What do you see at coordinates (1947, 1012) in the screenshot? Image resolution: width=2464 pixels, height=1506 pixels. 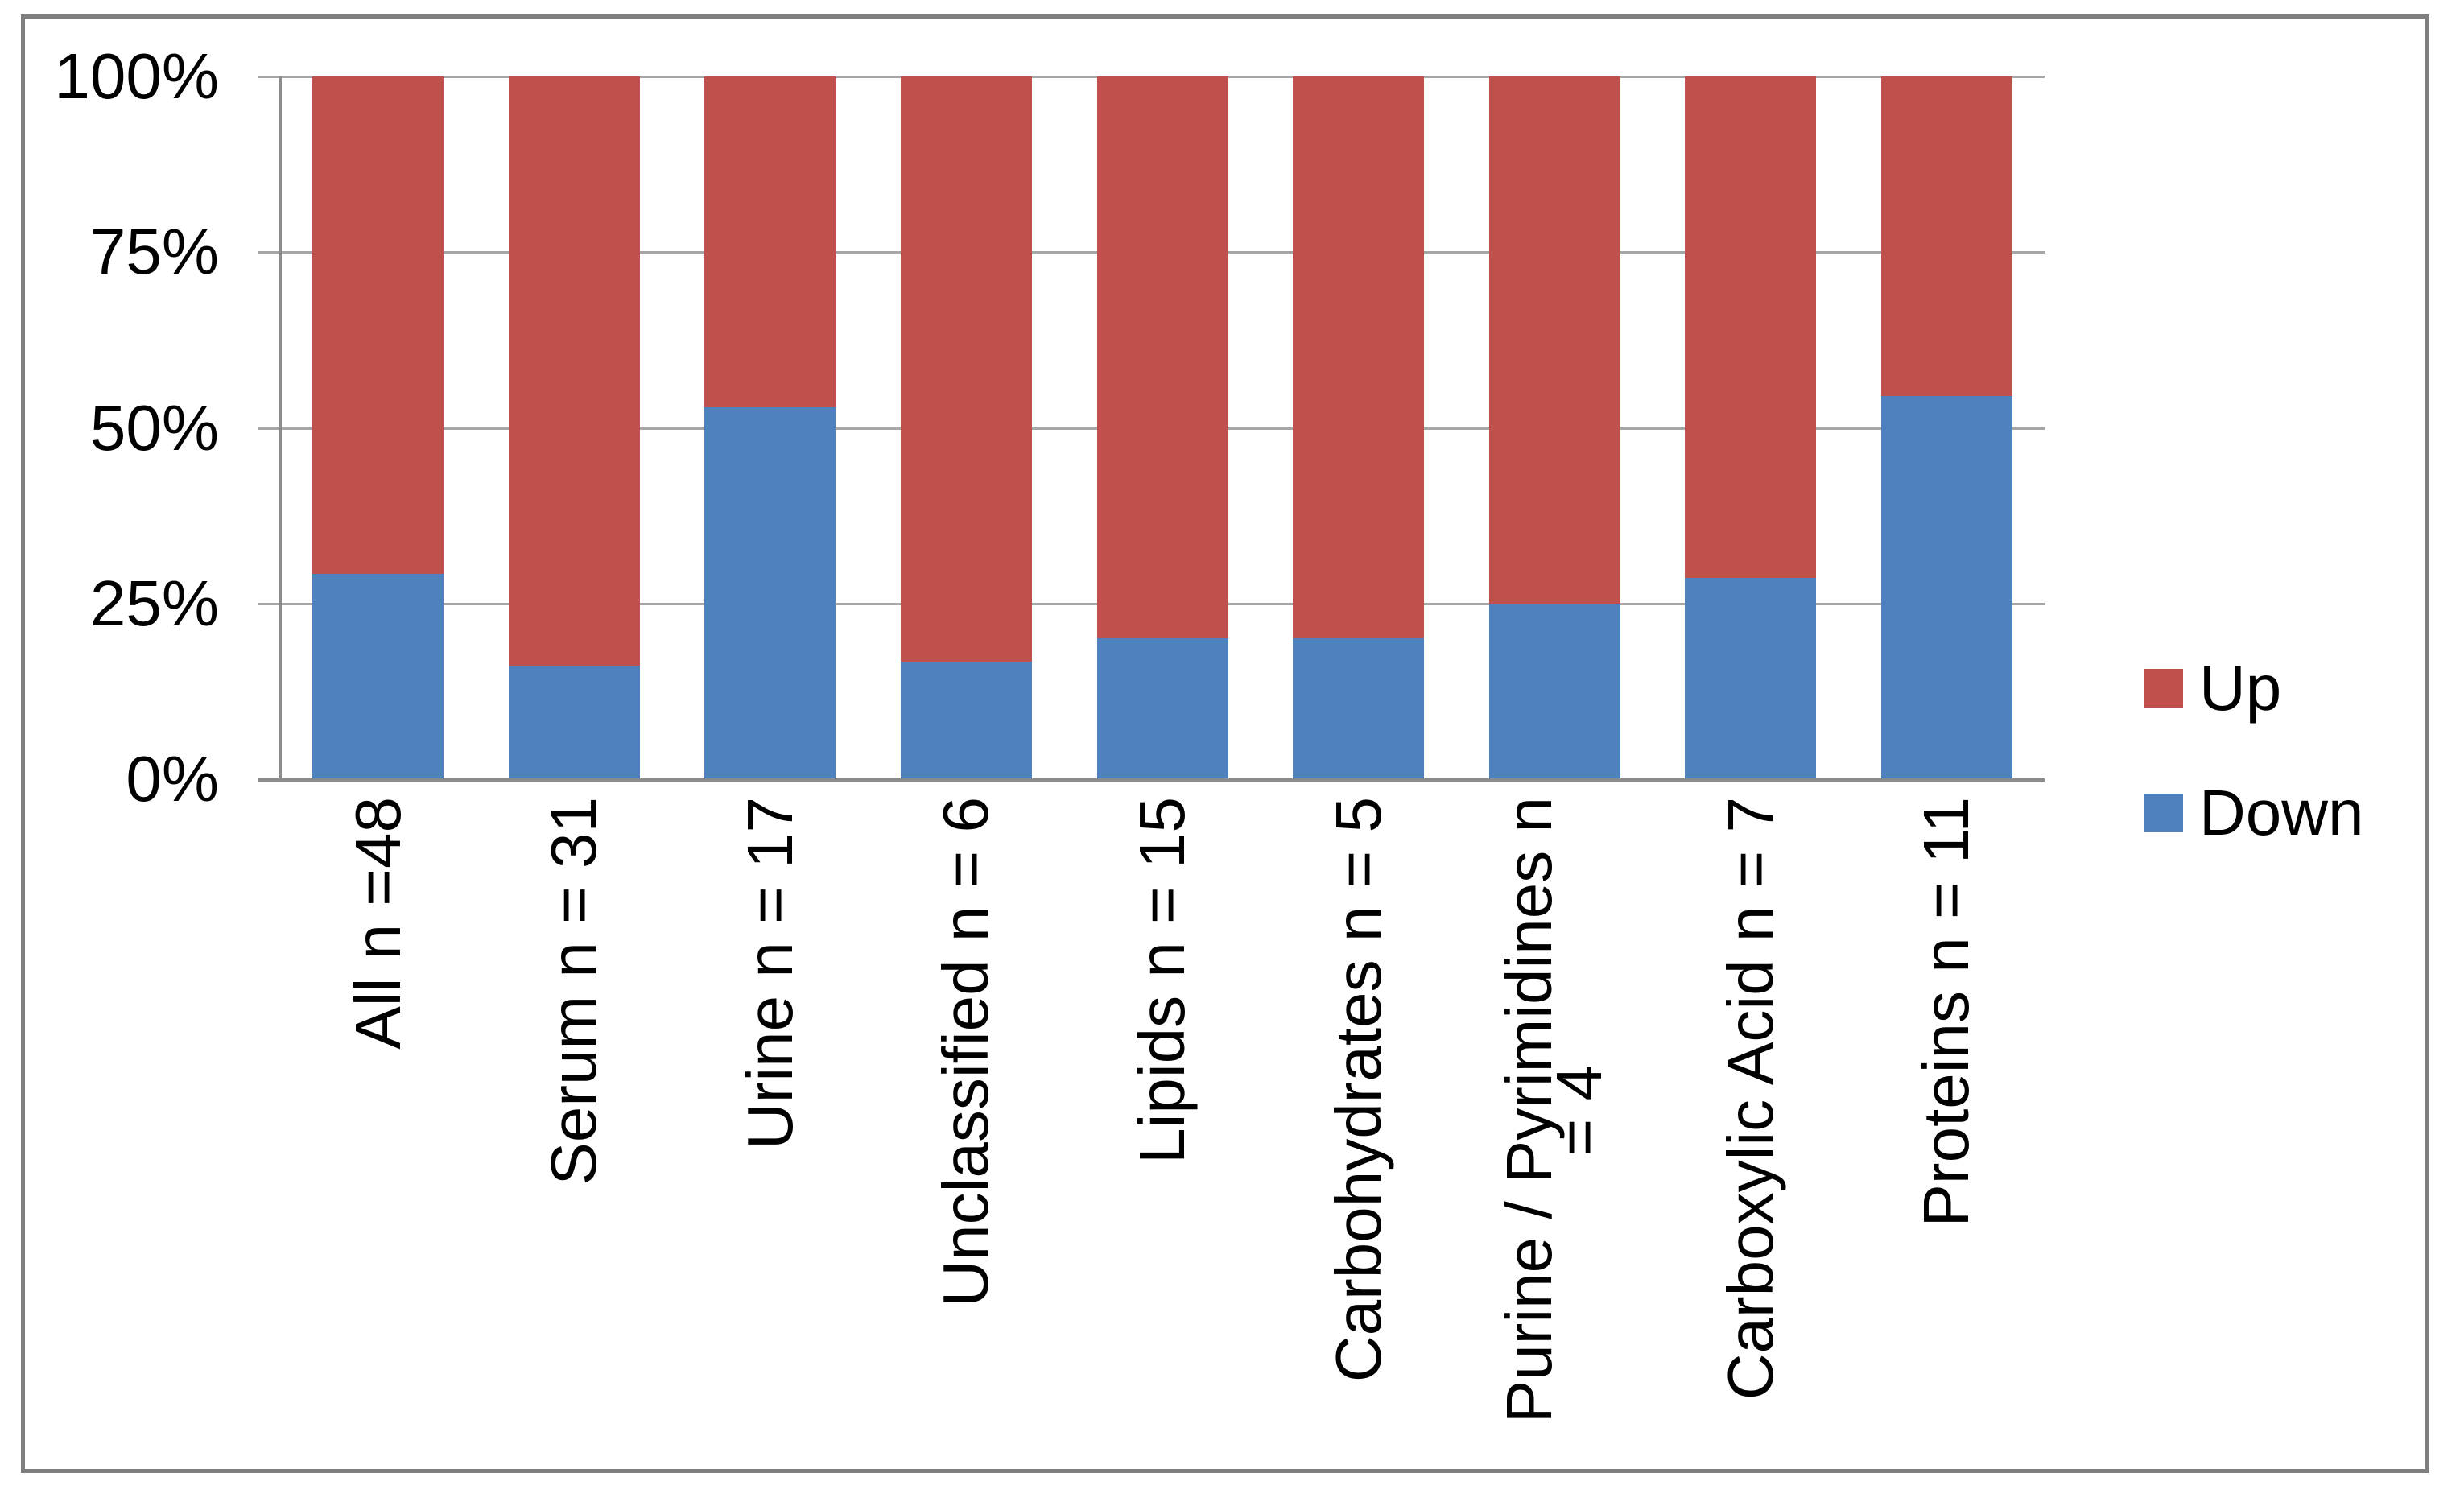 I see `x-axis-label-9: Proteins n = 11` at bounding box center [1947, 1012].